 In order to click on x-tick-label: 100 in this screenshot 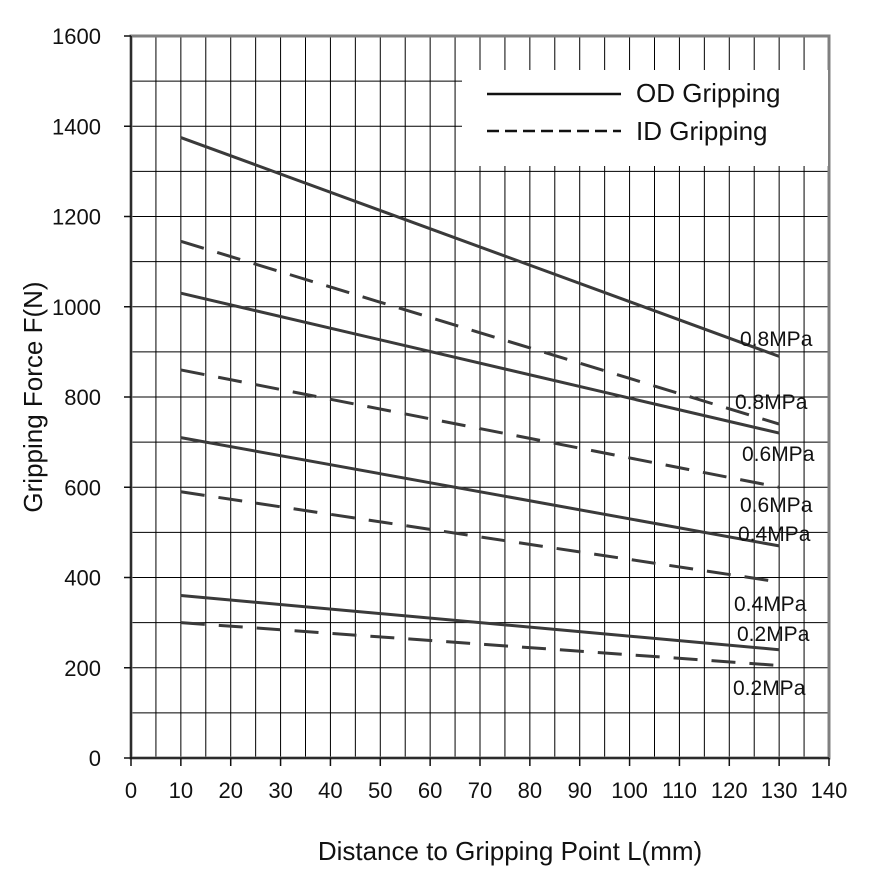, I will do `click(629, 790)`.